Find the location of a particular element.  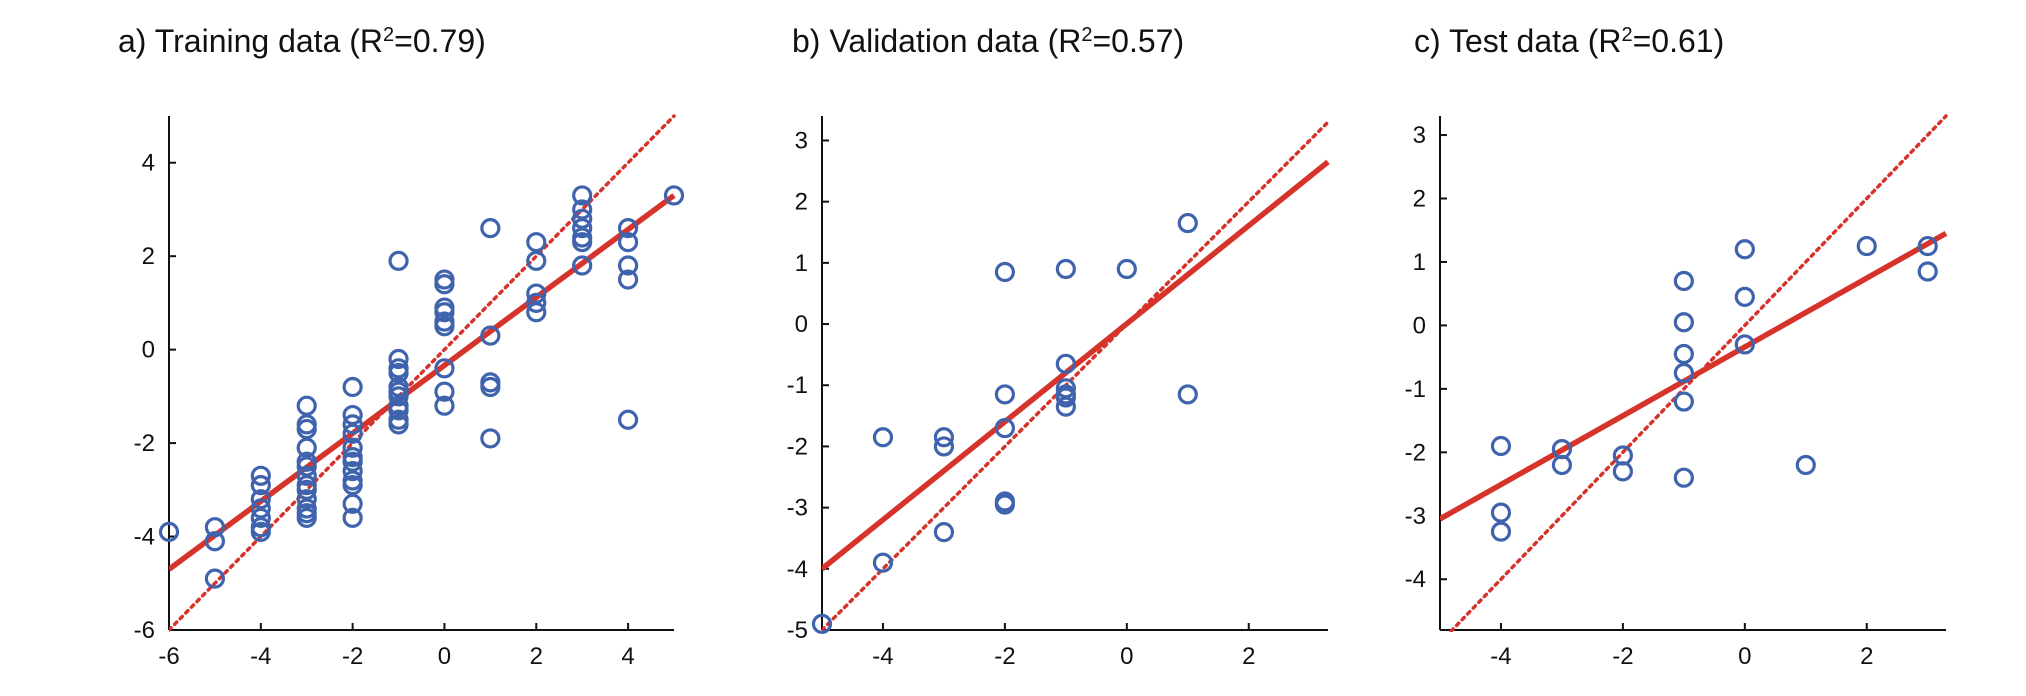

y-tick-label: 3 is located at coordinates (801, 140).